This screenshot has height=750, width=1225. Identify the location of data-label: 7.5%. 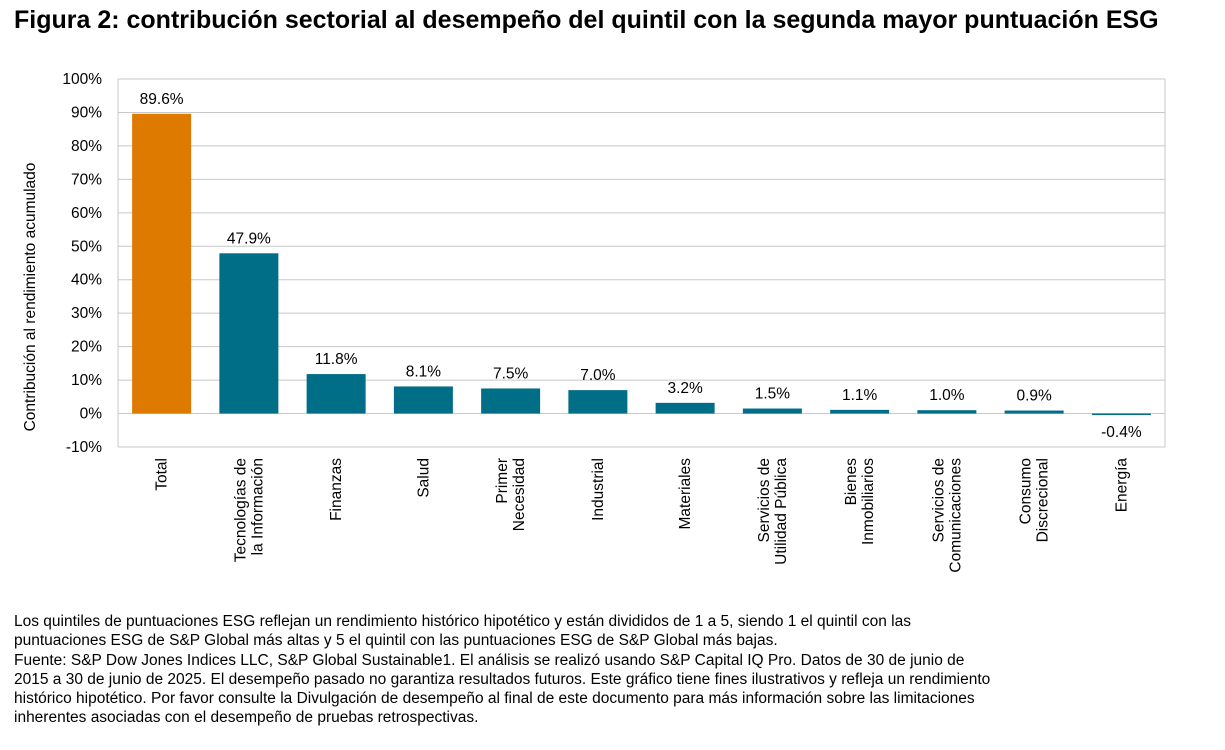
(511, 373).